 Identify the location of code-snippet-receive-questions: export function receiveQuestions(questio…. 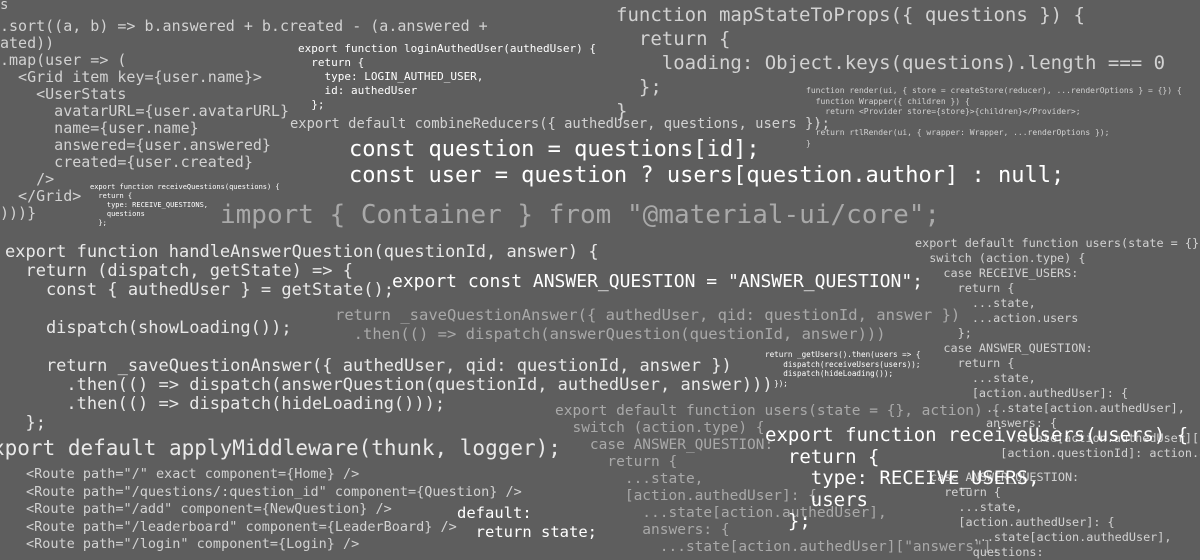
(185, 205).